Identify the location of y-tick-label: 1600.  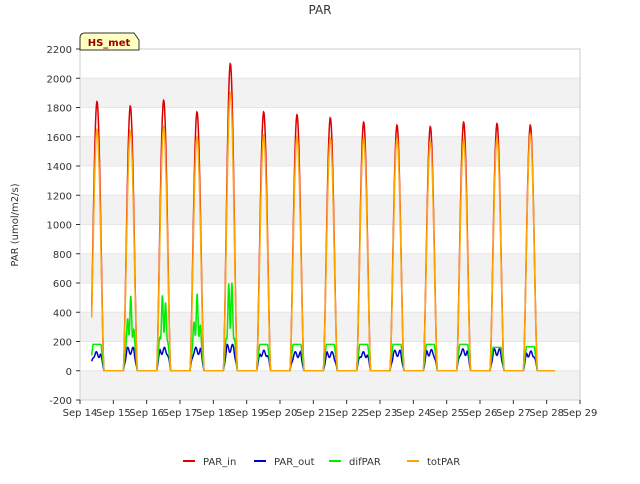
(59, 138).